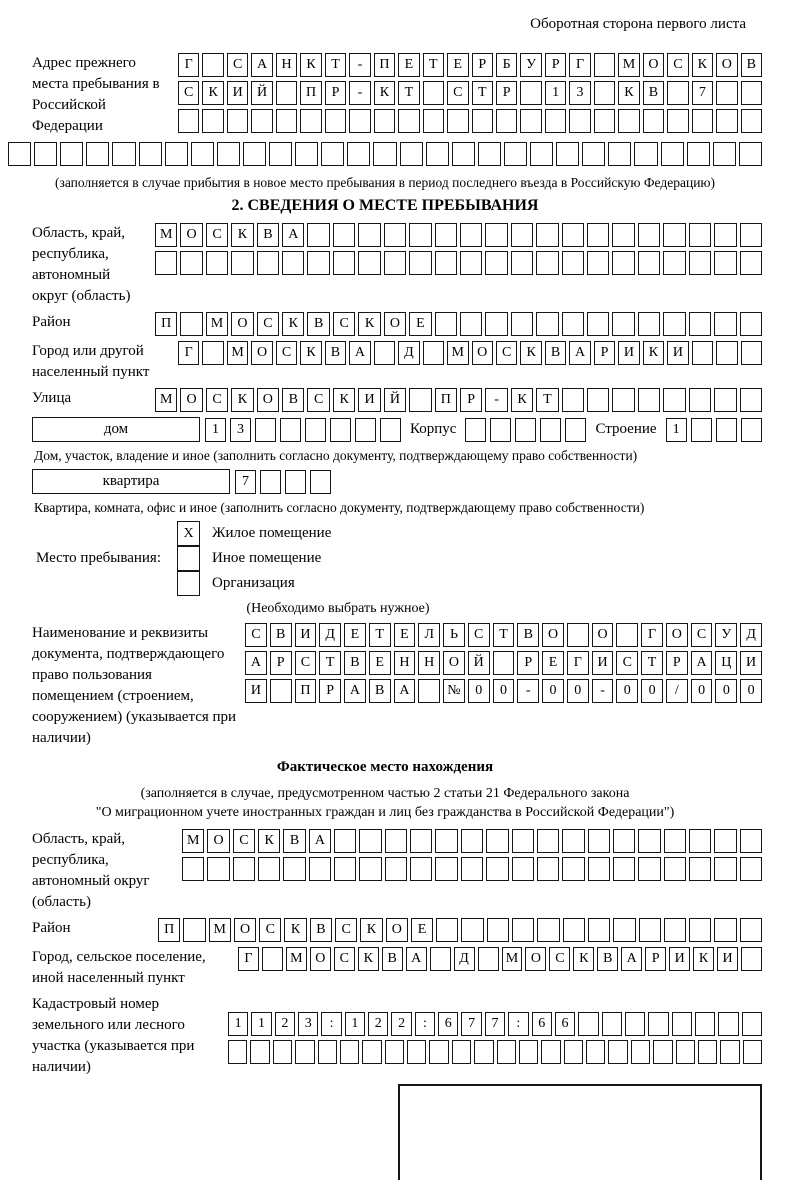 The height and width of the screenshot is (1180, 800). I want to click on confirmation-stamp-box, so click(580, 1132).